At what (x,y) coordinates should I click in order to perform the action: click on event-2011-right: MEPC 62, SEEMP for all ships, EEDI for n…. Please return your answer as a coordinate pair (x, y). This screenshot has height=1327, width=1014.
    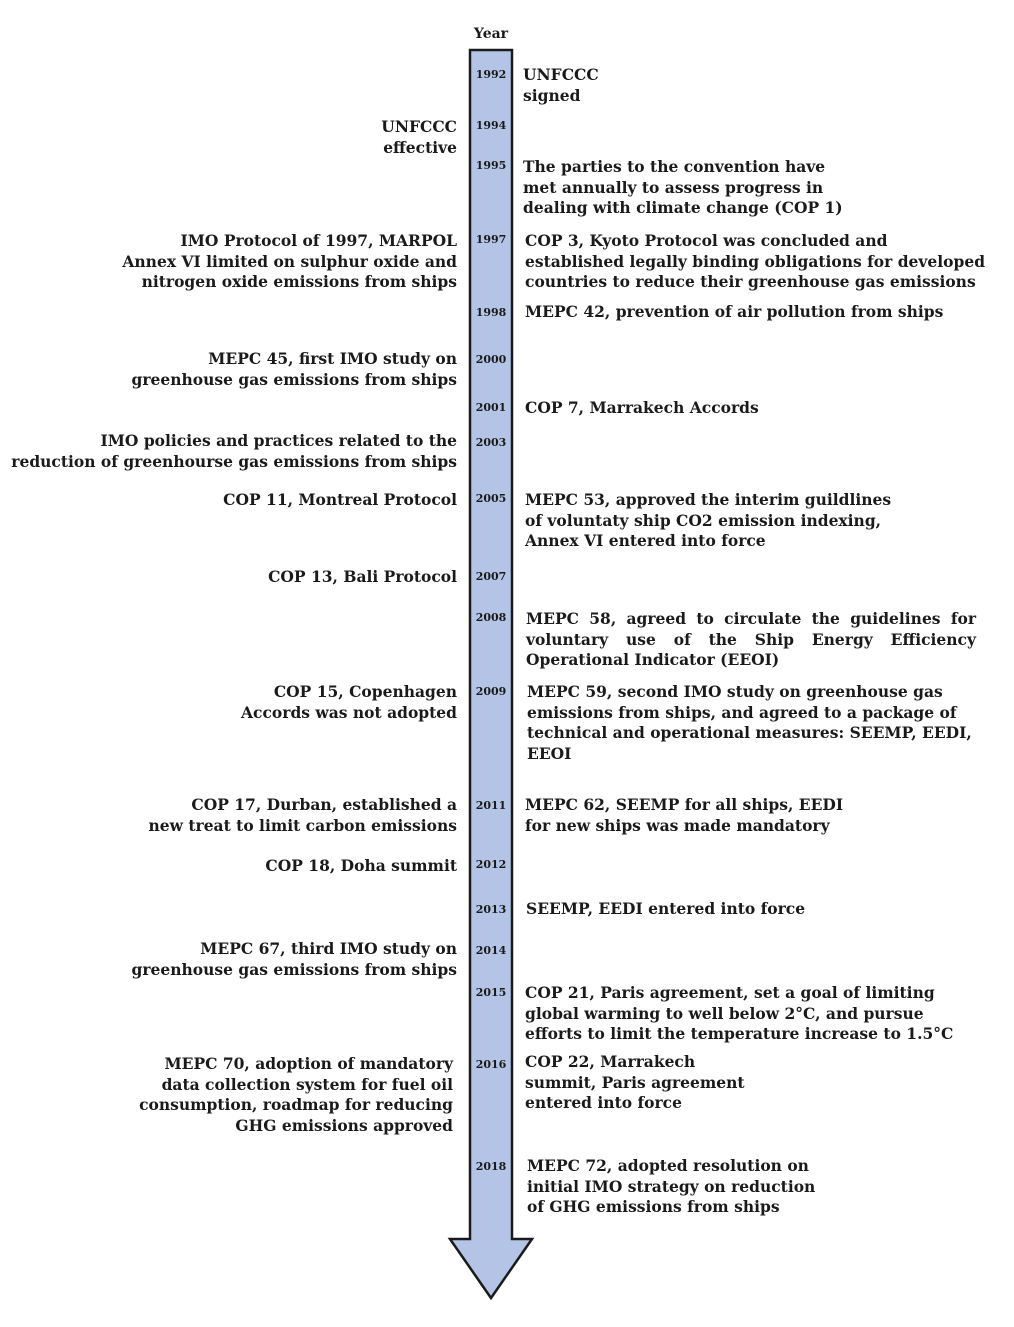
    Looking at the image, I should click on (684, 815).